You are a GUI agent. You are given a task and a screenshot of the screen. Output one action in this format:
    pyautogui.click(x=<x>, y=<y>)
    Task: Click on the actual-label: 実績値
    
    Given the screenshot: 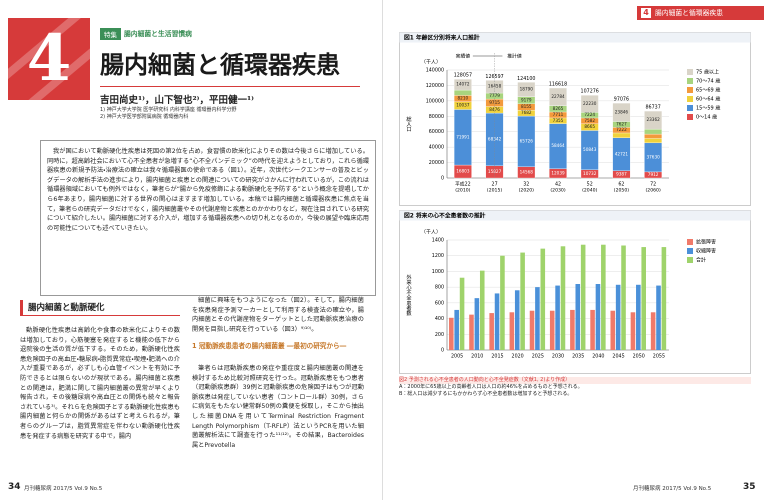 What is the action you would take?
    pyautogui.click(x=463, y=56)
    